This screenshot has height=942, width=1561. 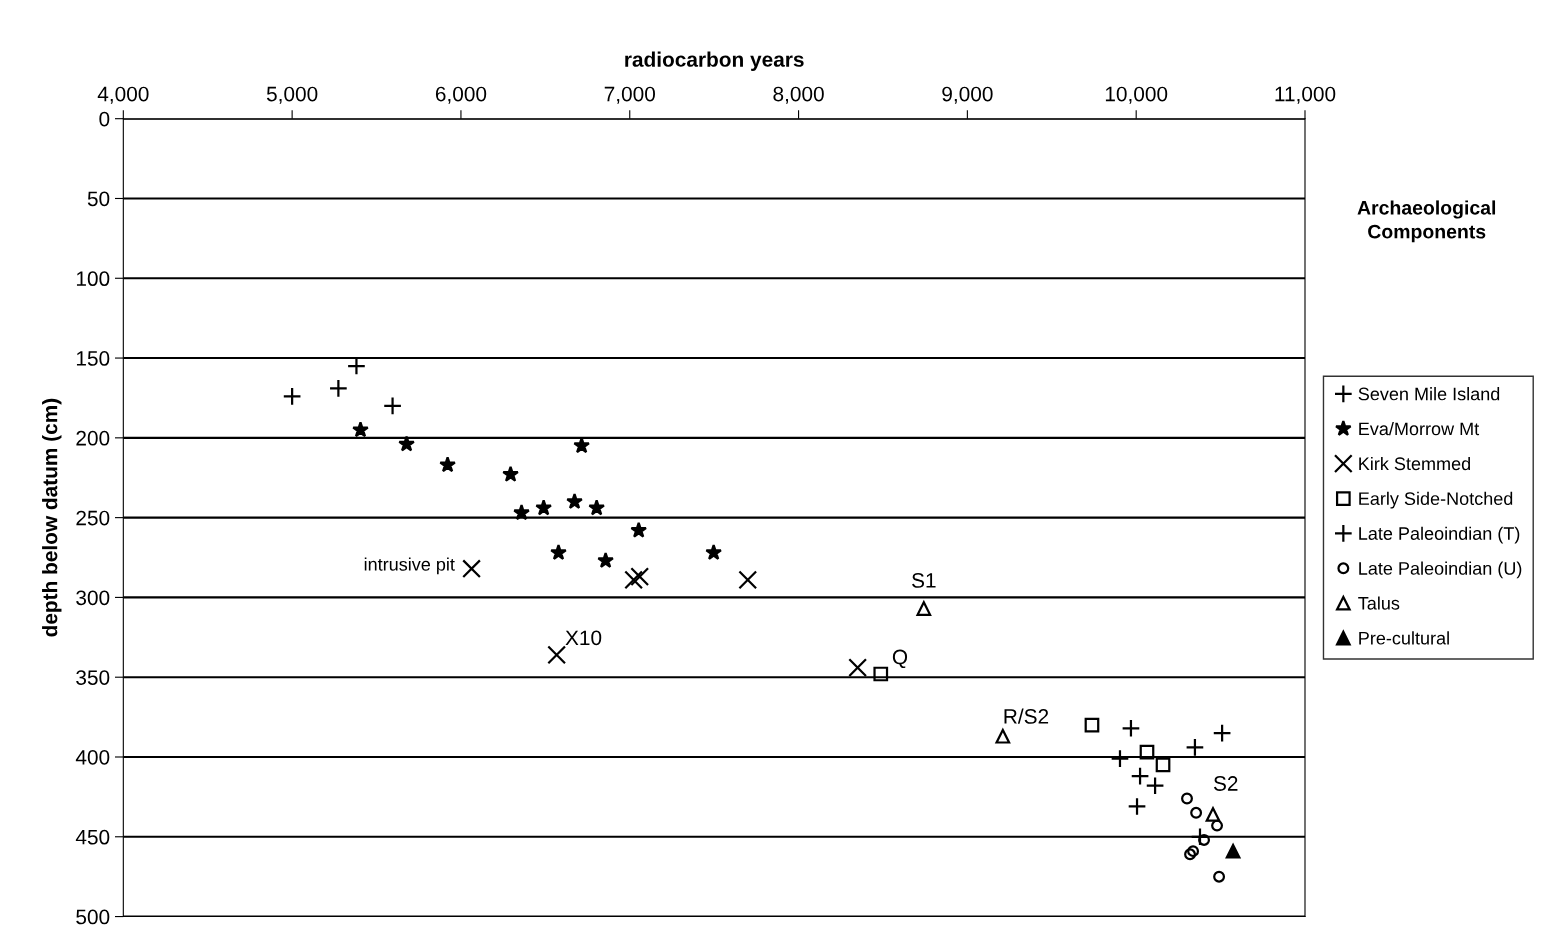 I want to click on y-tick-label: 0, so click(x=104, y=119).